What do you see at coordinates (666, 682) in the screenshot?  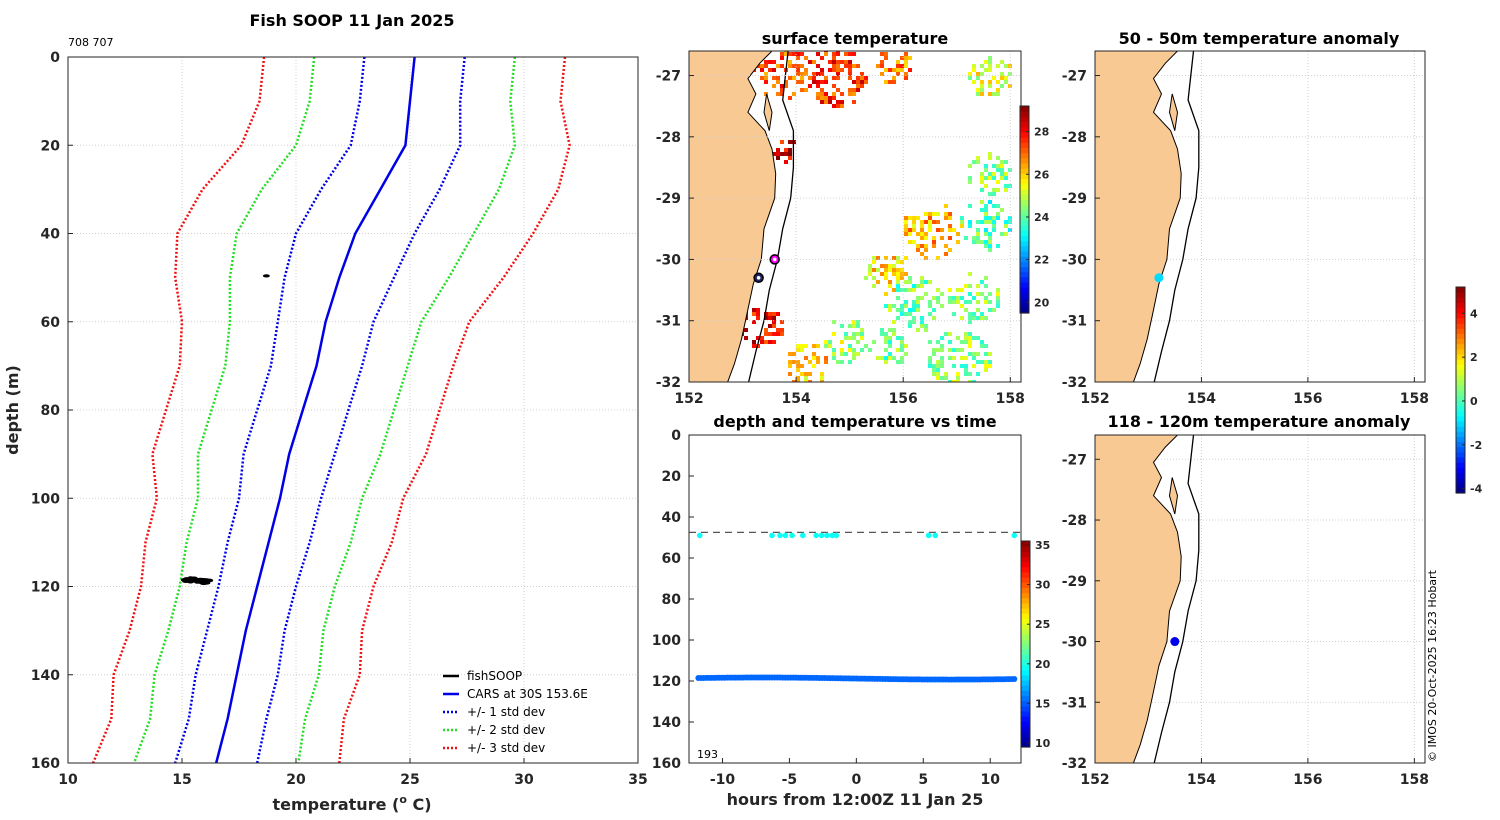 I see `timeseries-ytick-label: 120` at bounding box center [666, 682].